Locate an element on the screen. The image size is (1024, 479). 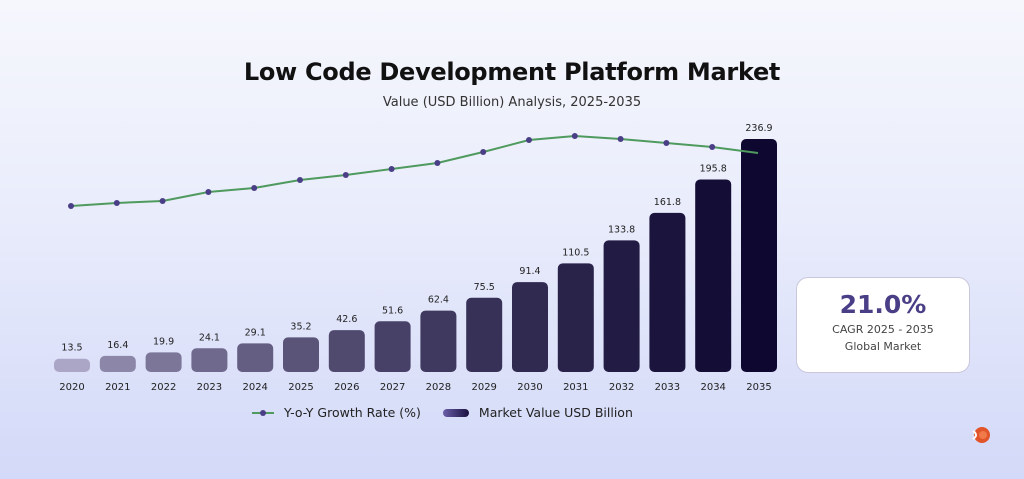
x-tick-label: 2029 is located at coordinates (483, 387).